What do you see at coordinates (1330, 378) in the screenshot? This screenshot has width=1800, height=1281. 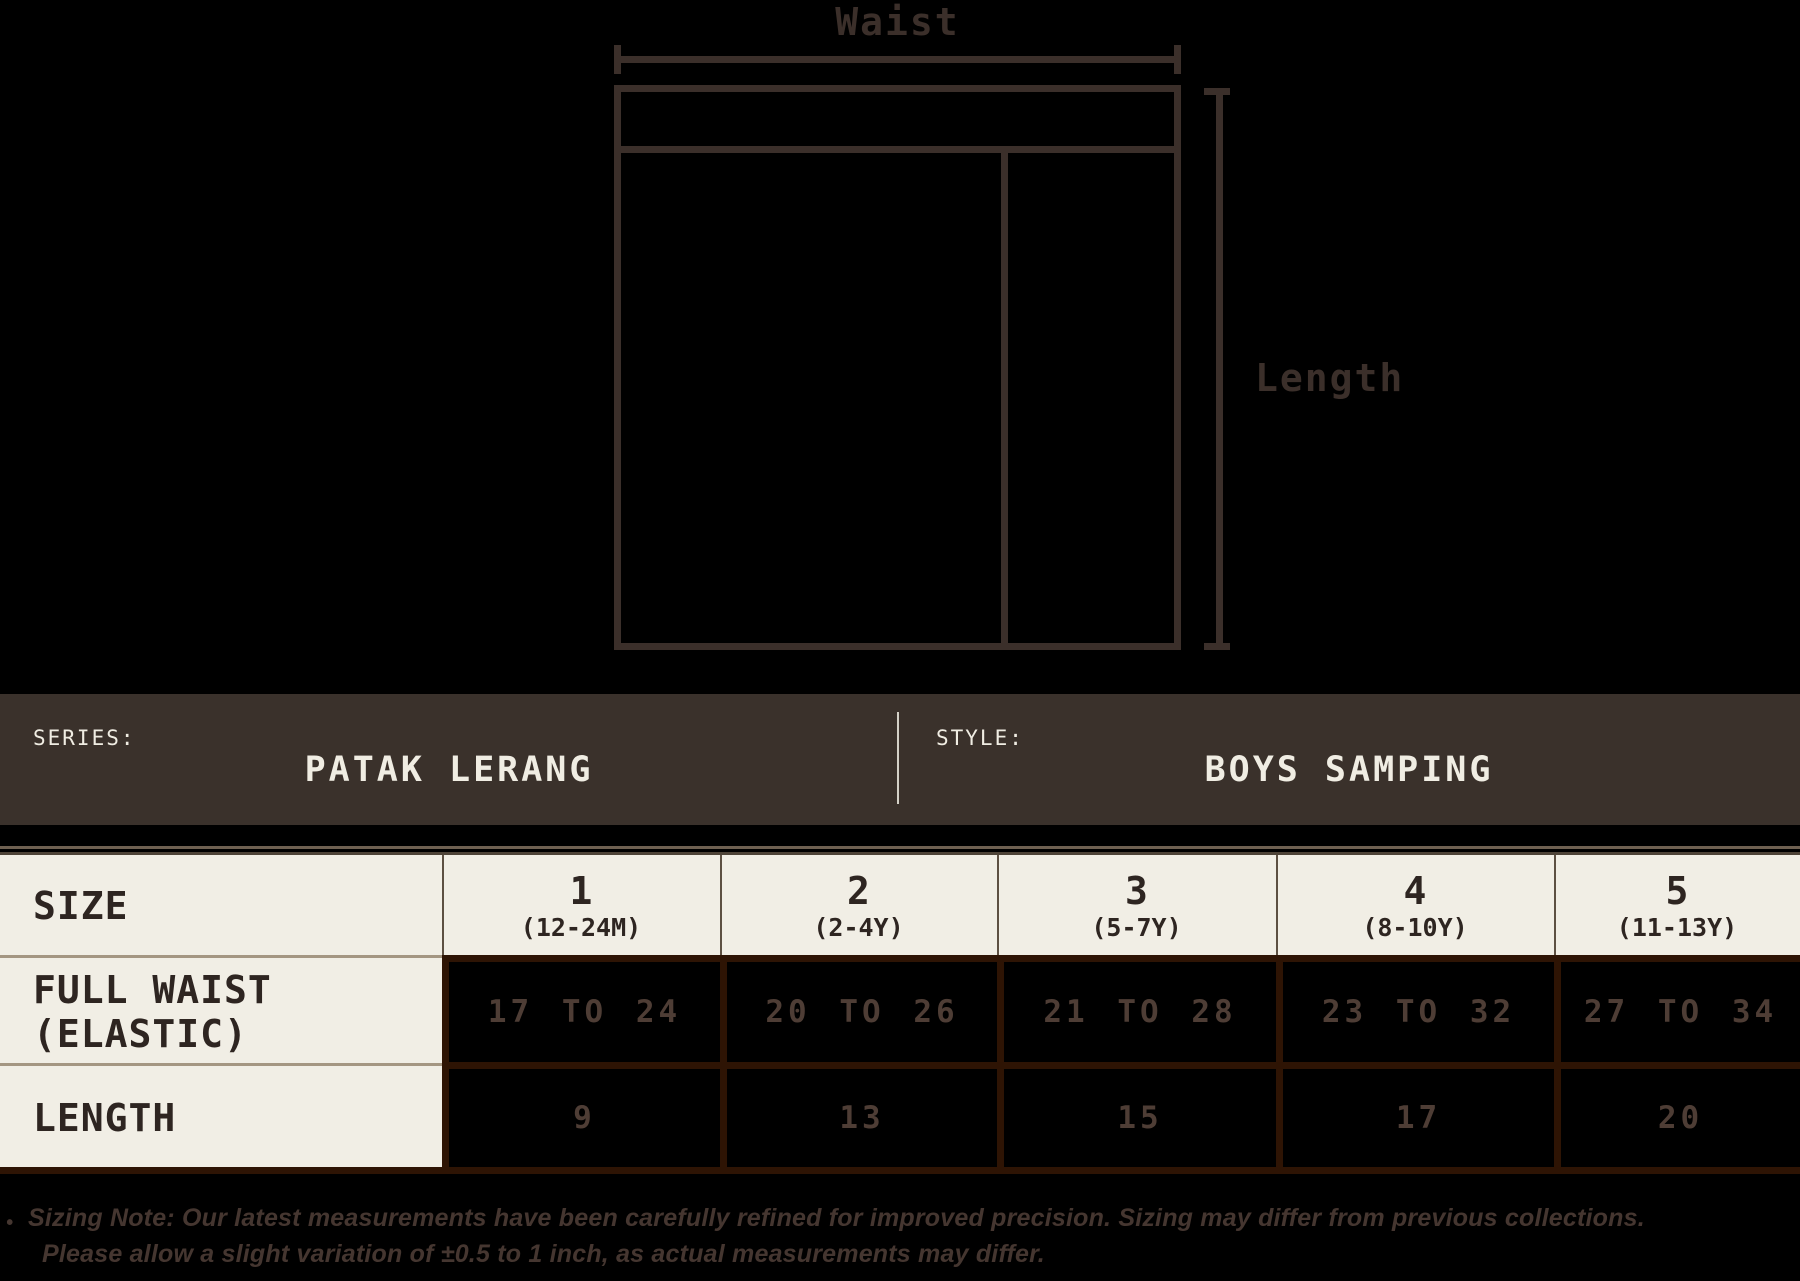 I see `length-label: Length` at bounding box center [1330, 378].